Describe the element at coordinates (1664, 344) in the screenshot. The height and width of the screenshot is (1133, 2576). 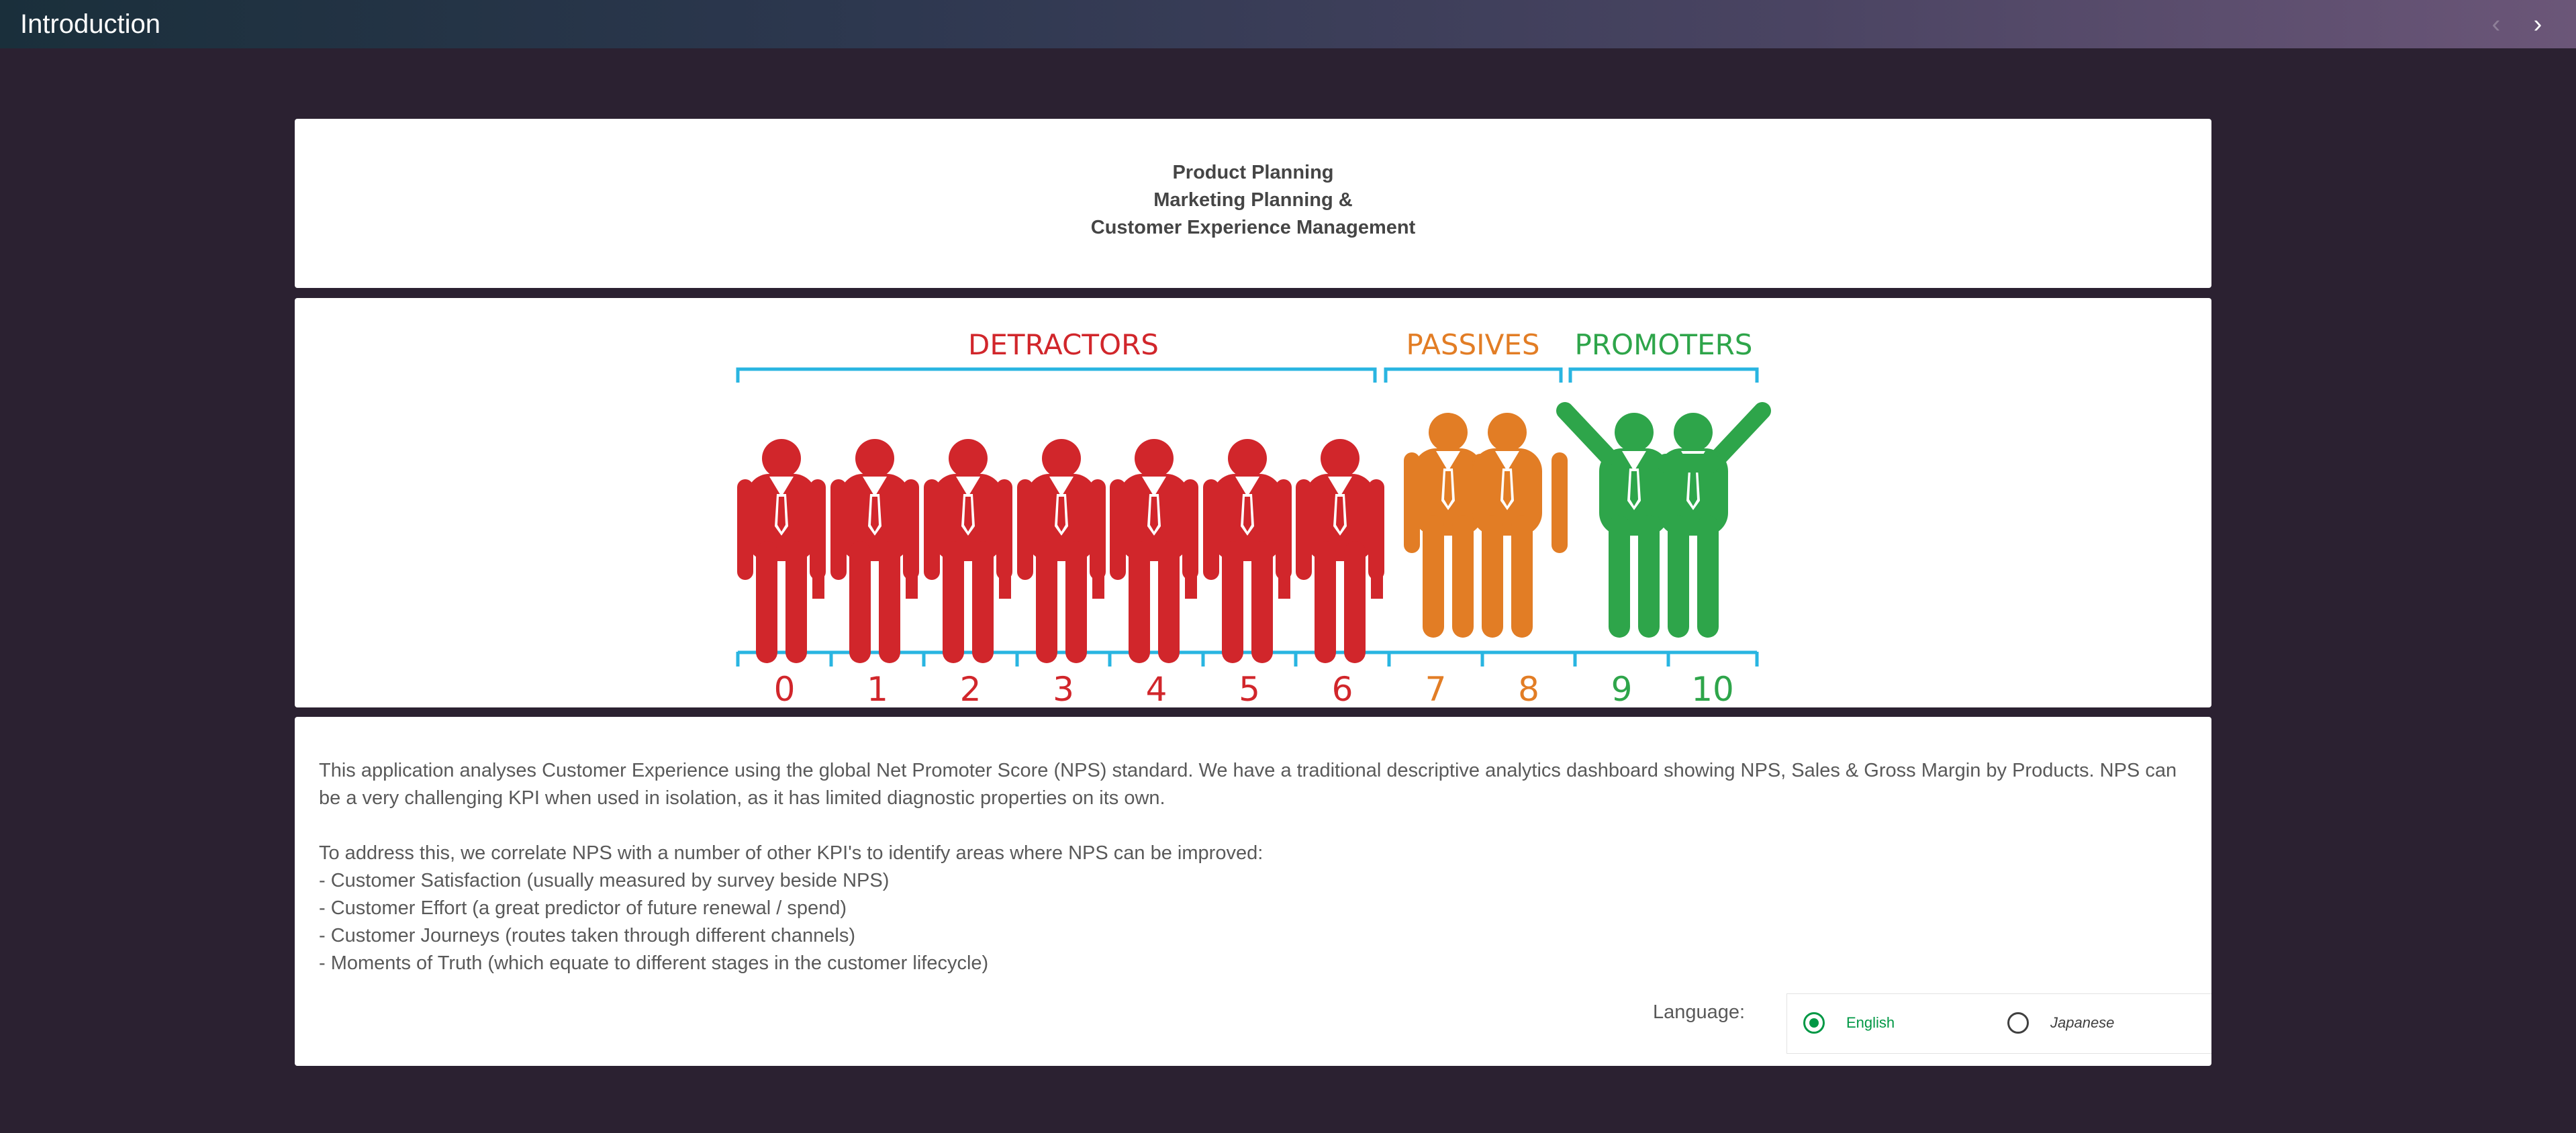
I see `group-label: PROMOTERS` at that location.